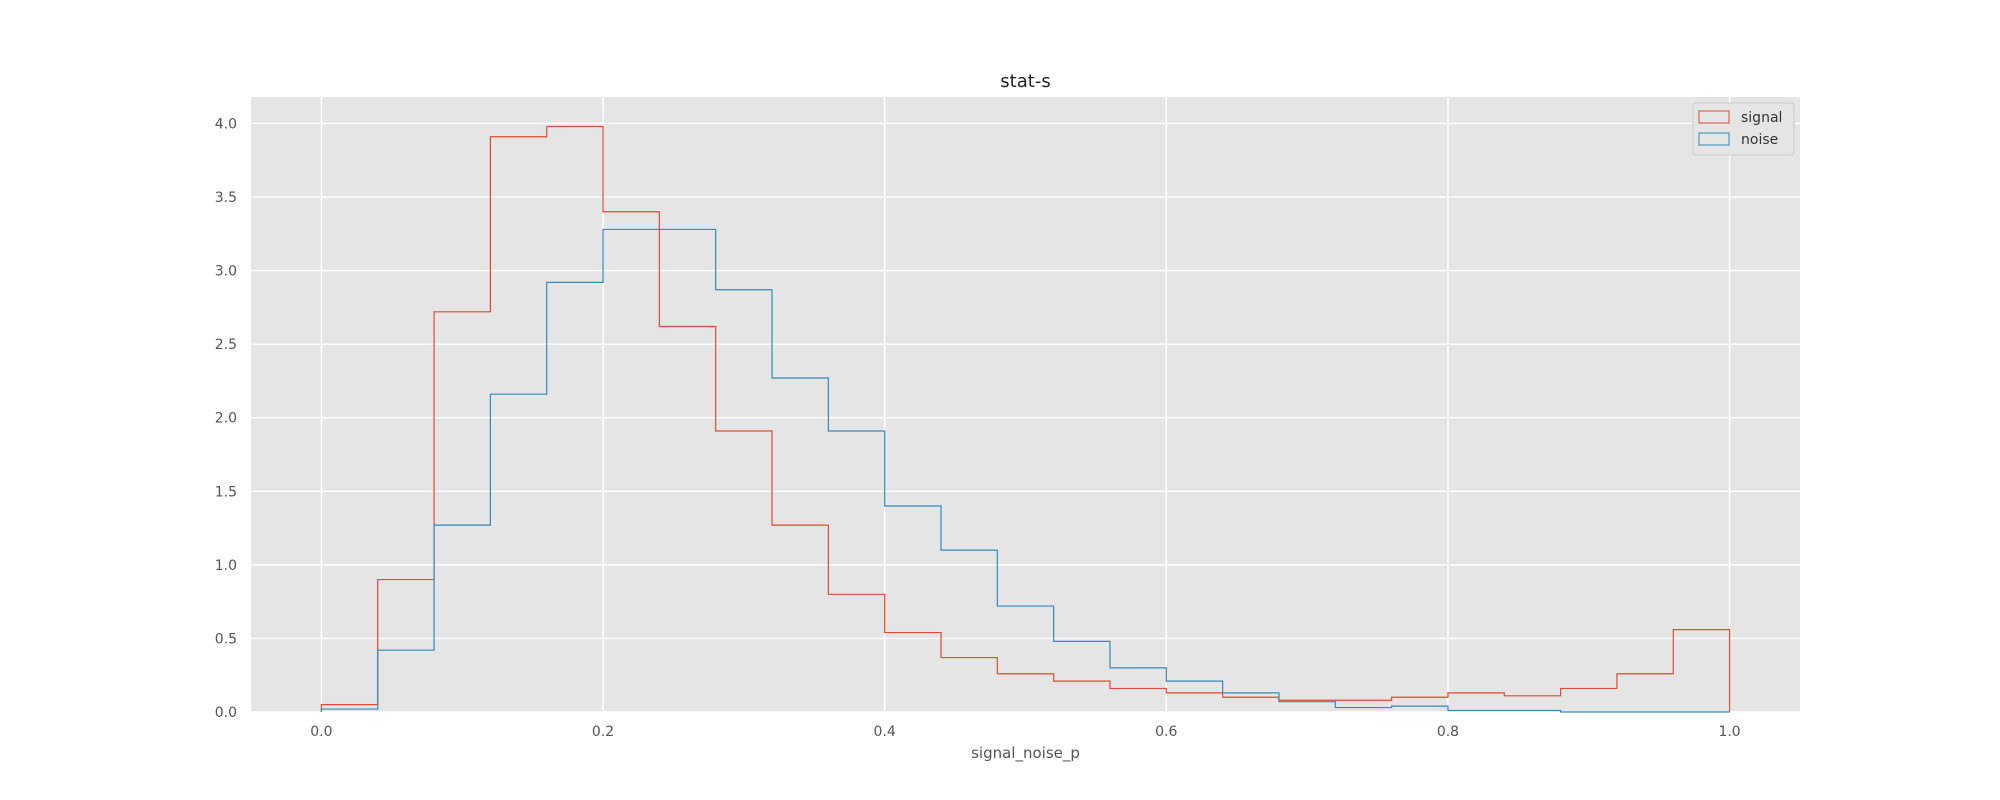  Describe the element at coordinates (226, 345) in the screenshot. I see `y-tick-label: 2.5` at that location.